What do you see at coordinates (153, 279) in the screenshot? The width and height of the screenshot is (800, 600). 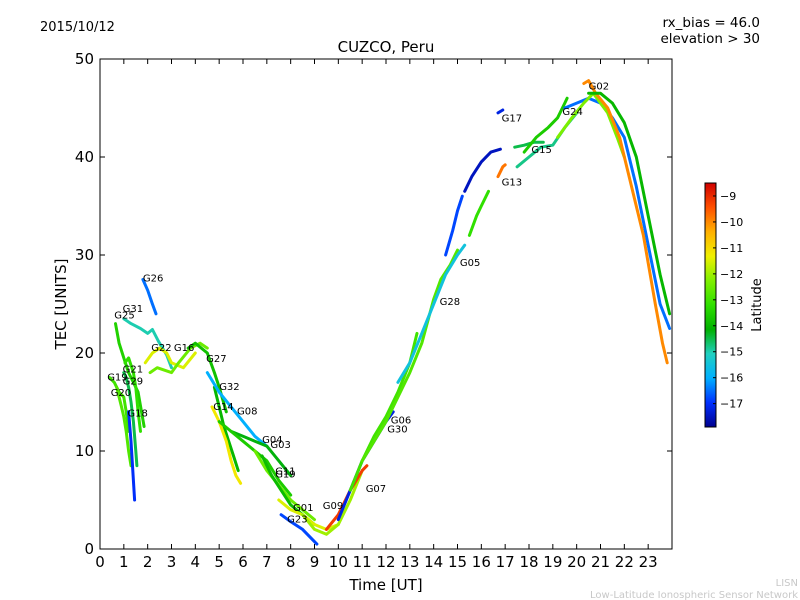 I see `satellite-label-g26: G26` at bounding box center [153, 279].